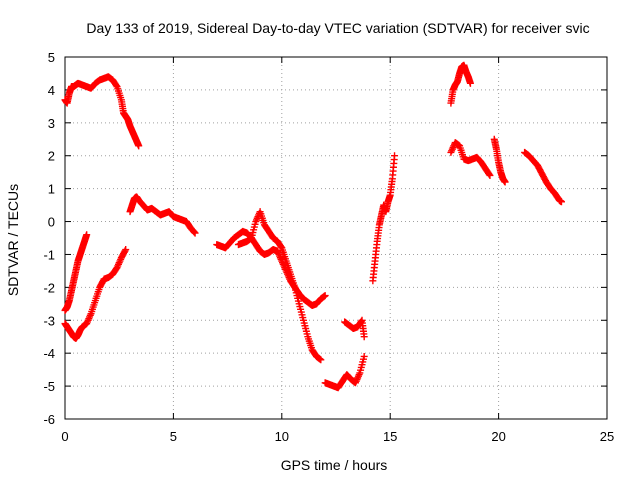 This screenshot has height=485, width=640. I want to click on y-tick-label: -6, so click(49, 419).